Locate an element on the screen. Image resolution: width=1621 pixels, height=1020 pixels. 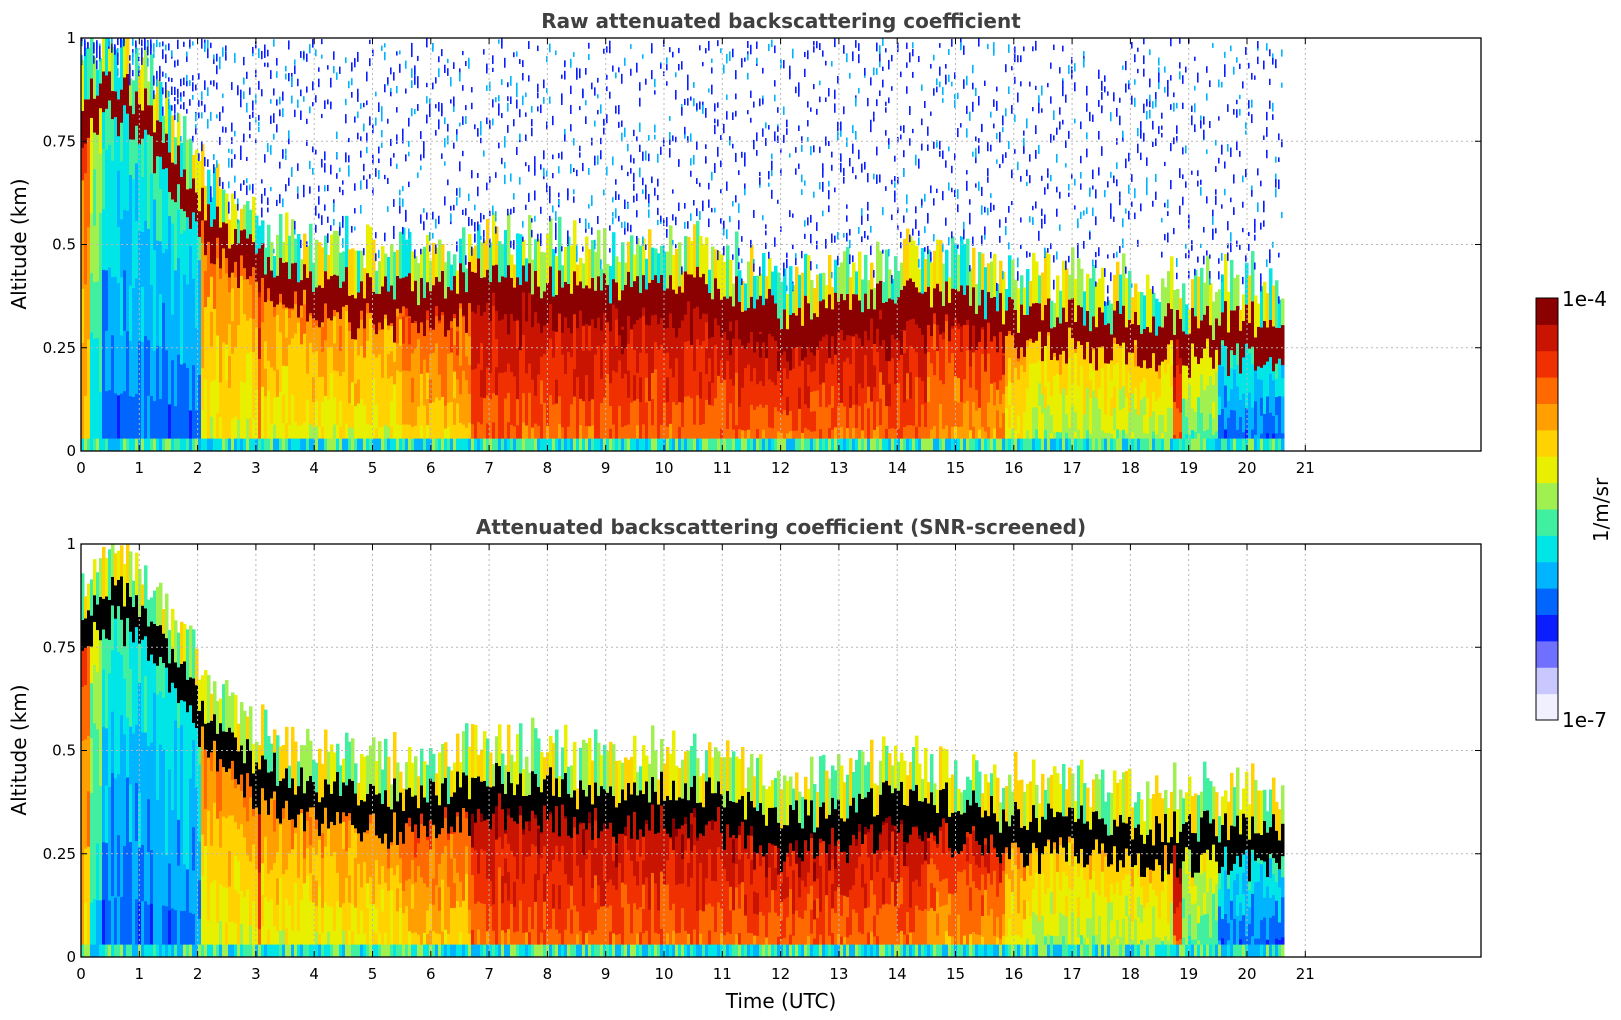
colorbar-label: 1/m/sr is located at coordinates (1601, 509).